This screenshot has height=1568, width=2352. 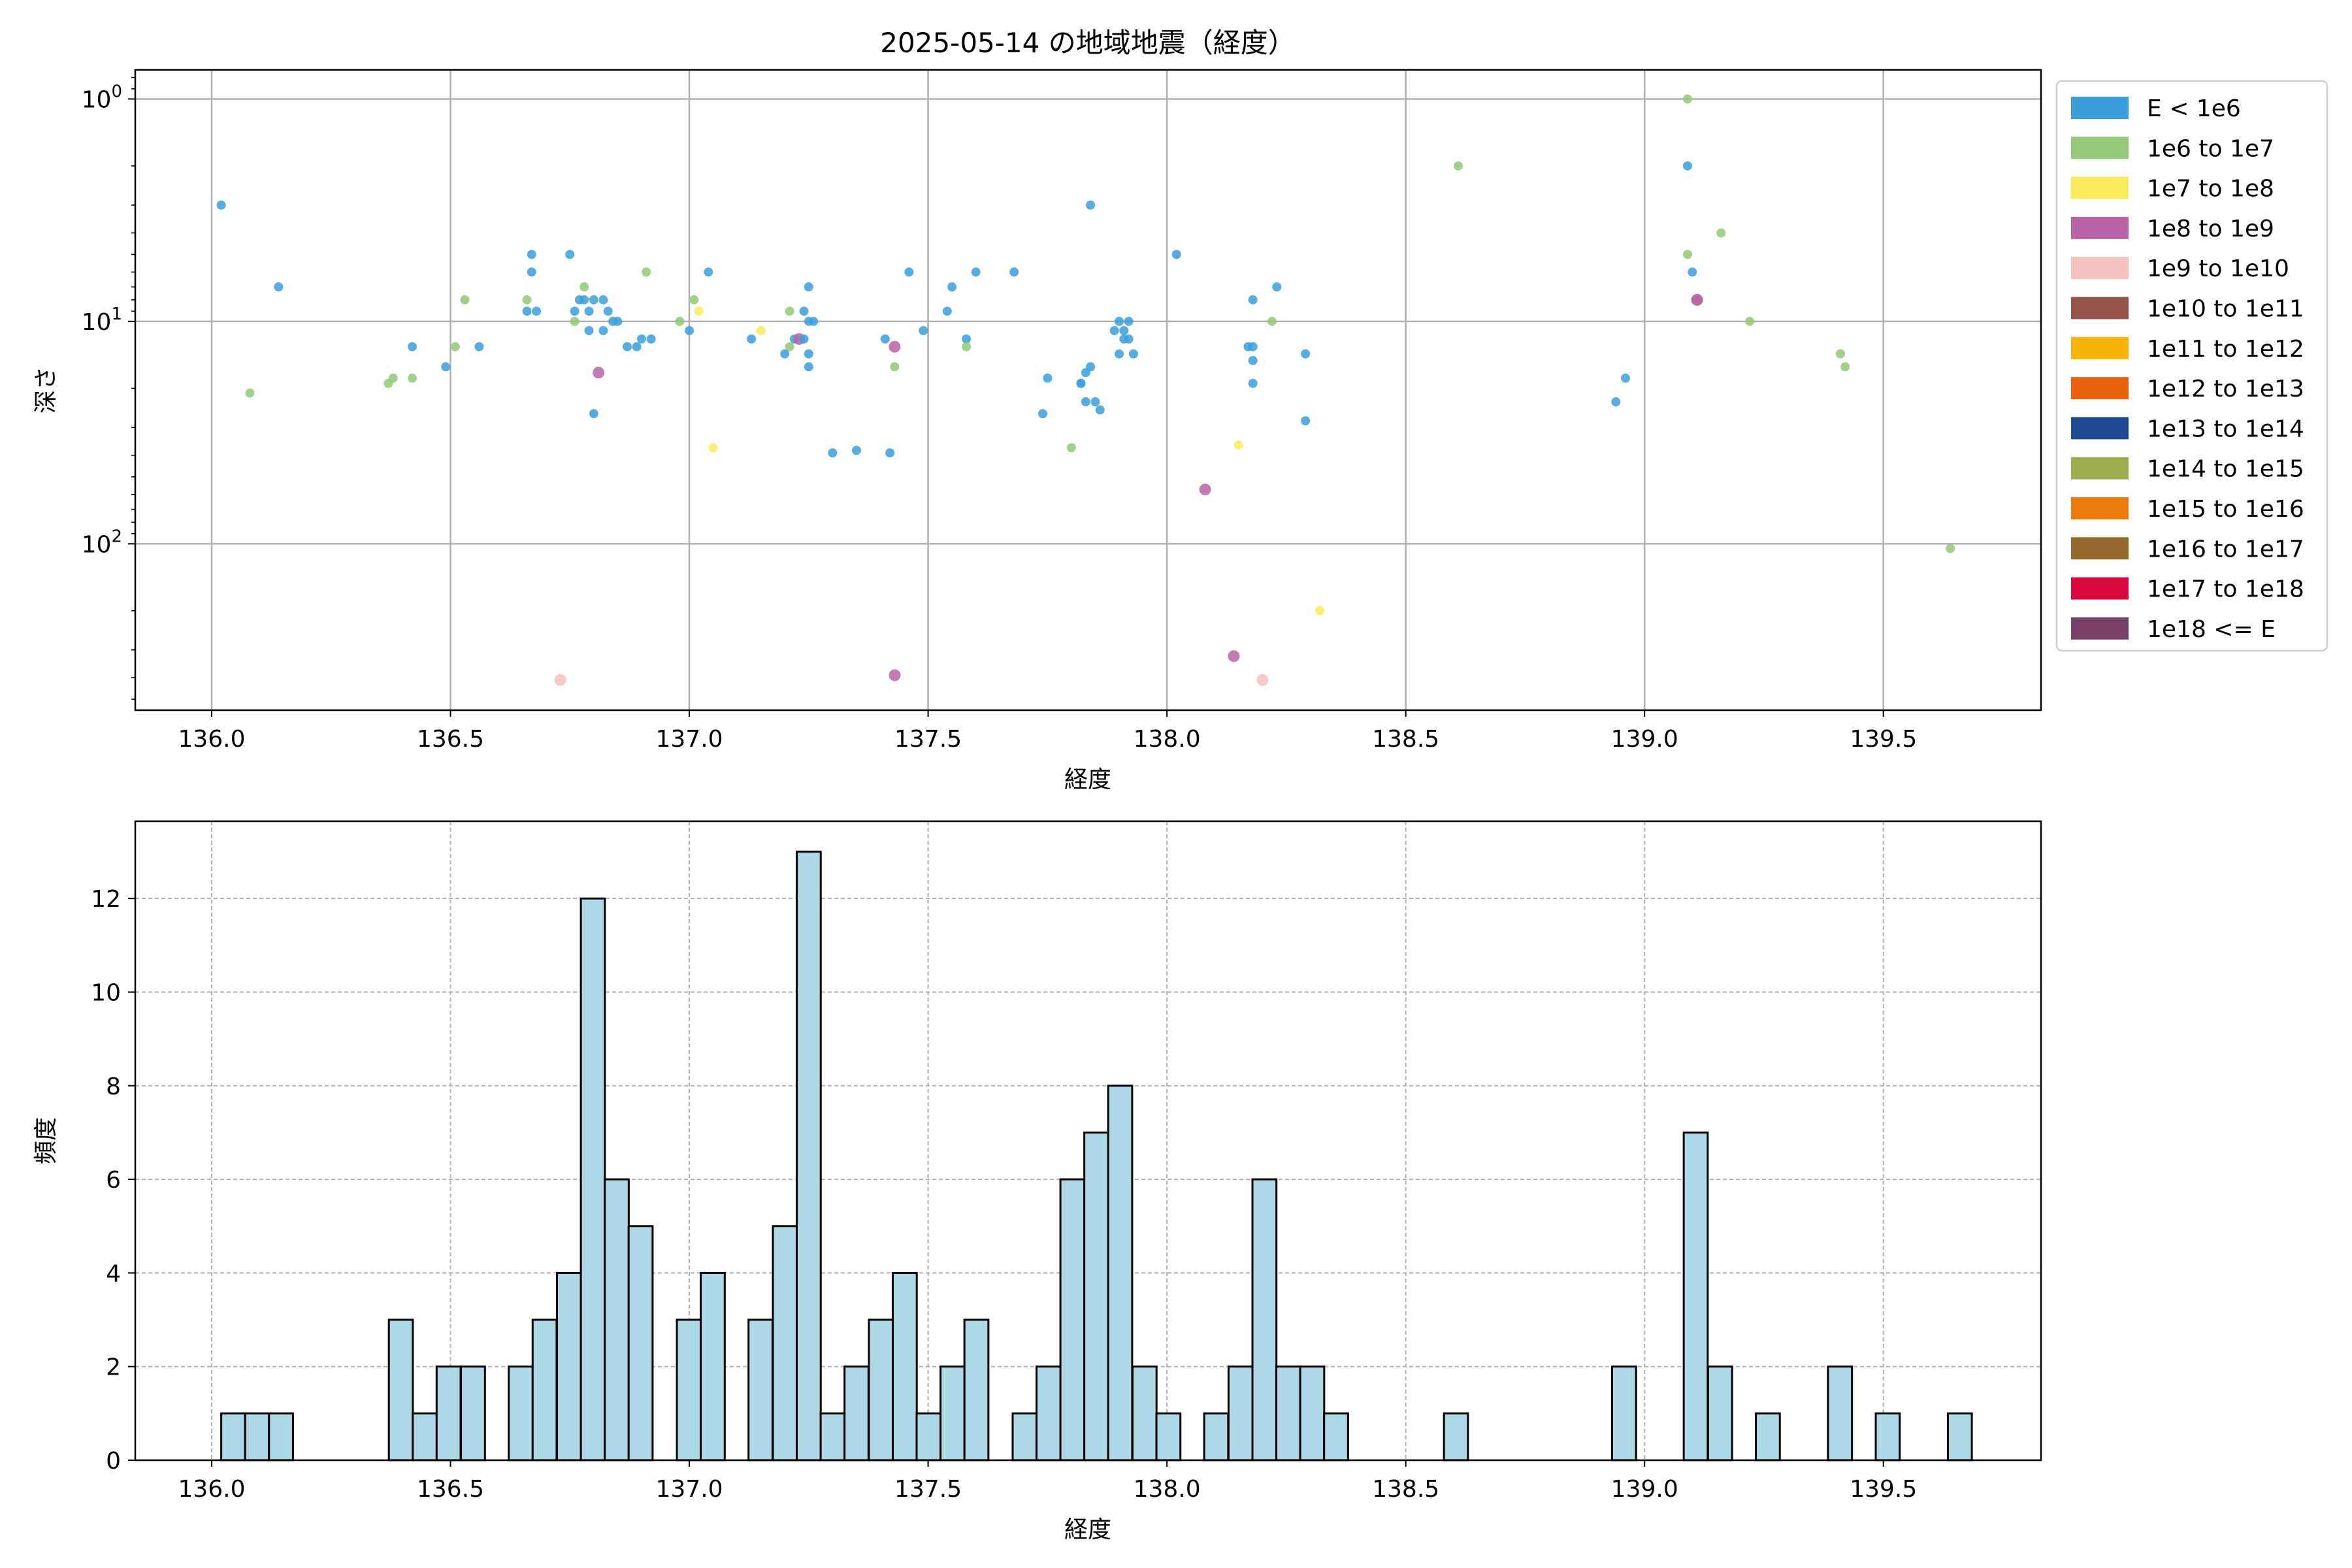 What do you see at coordinates (2211, 629) in the screenshot?
I see `legend-label: 1e18 <= E` at bounding box center [2211, 629].